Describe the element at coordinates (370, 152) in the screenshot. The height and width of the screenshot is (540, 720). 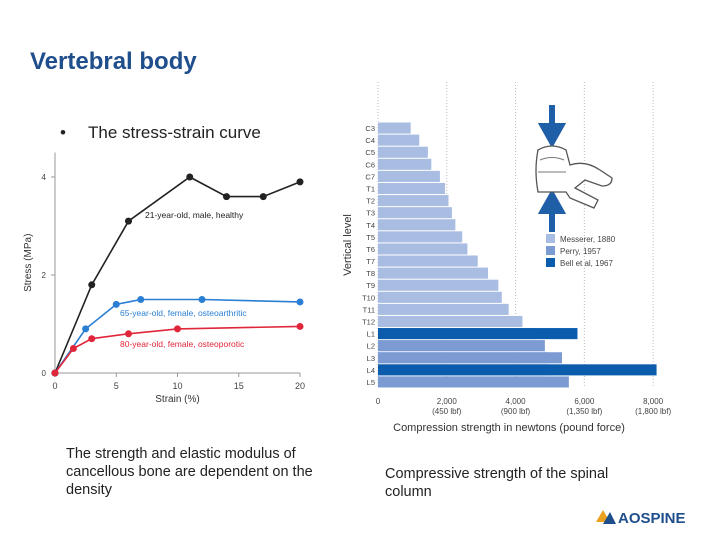
I see `y-tick-label: C5` at that location.